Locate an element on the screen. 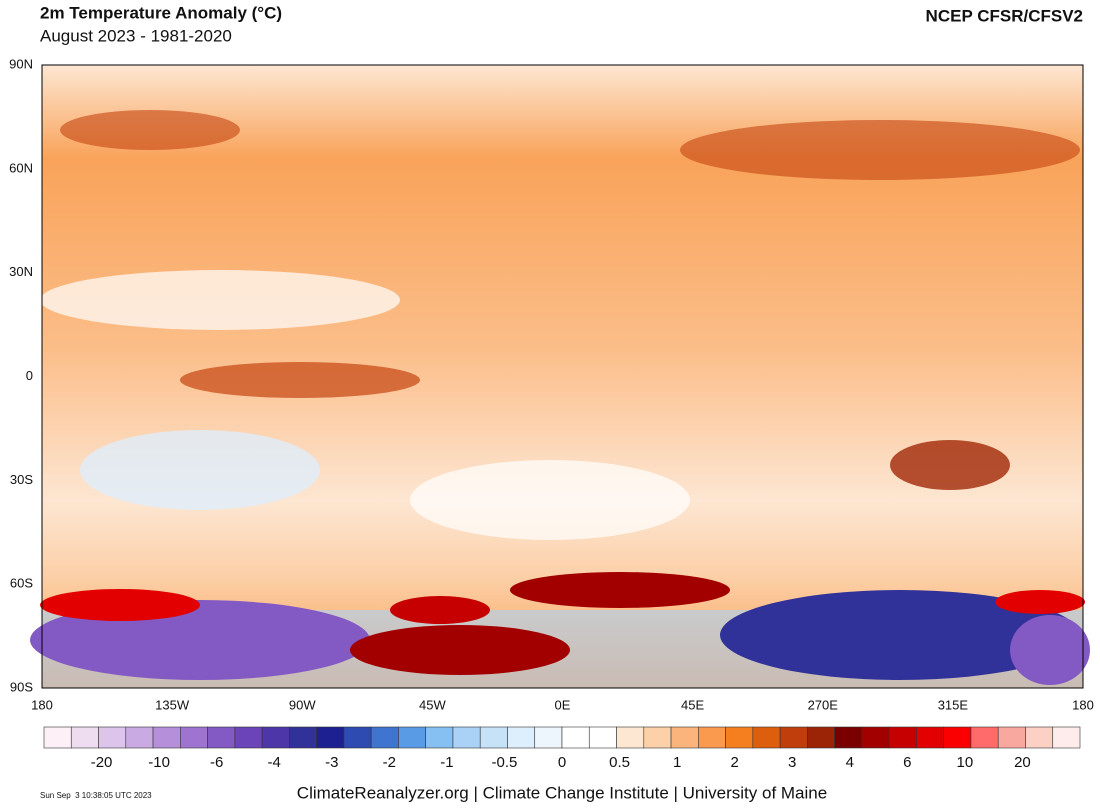  latitude-label: 60S is located at coordinates (21, 583).